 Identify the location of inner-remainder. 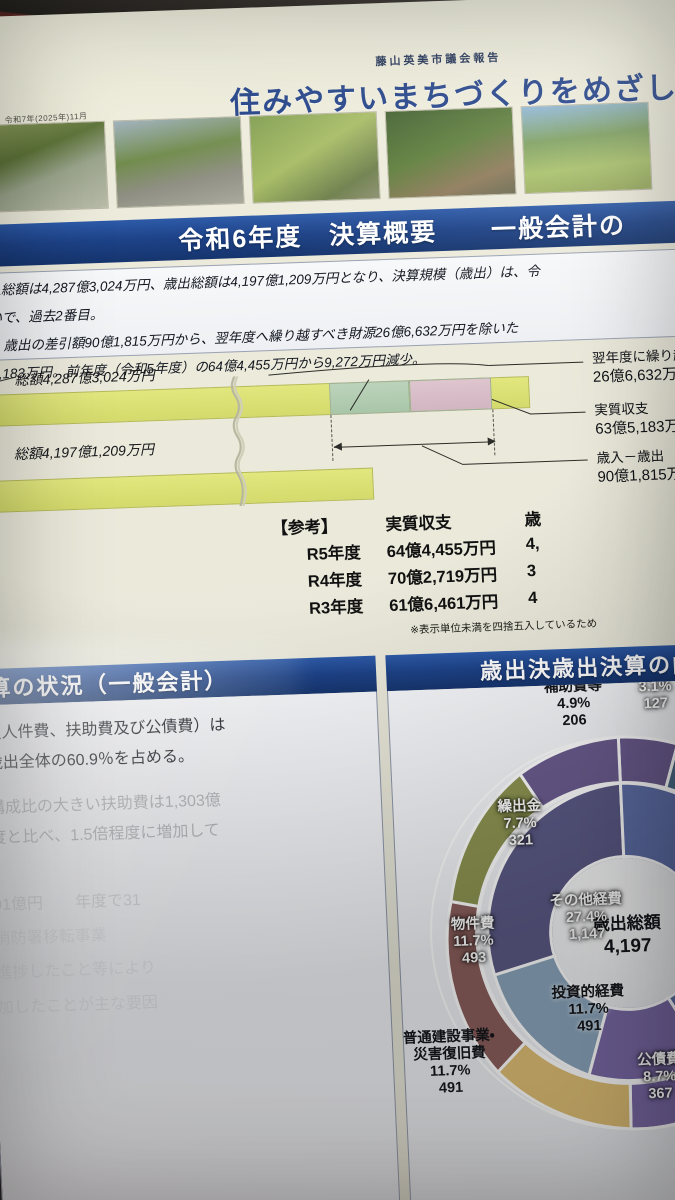
(646, 921).